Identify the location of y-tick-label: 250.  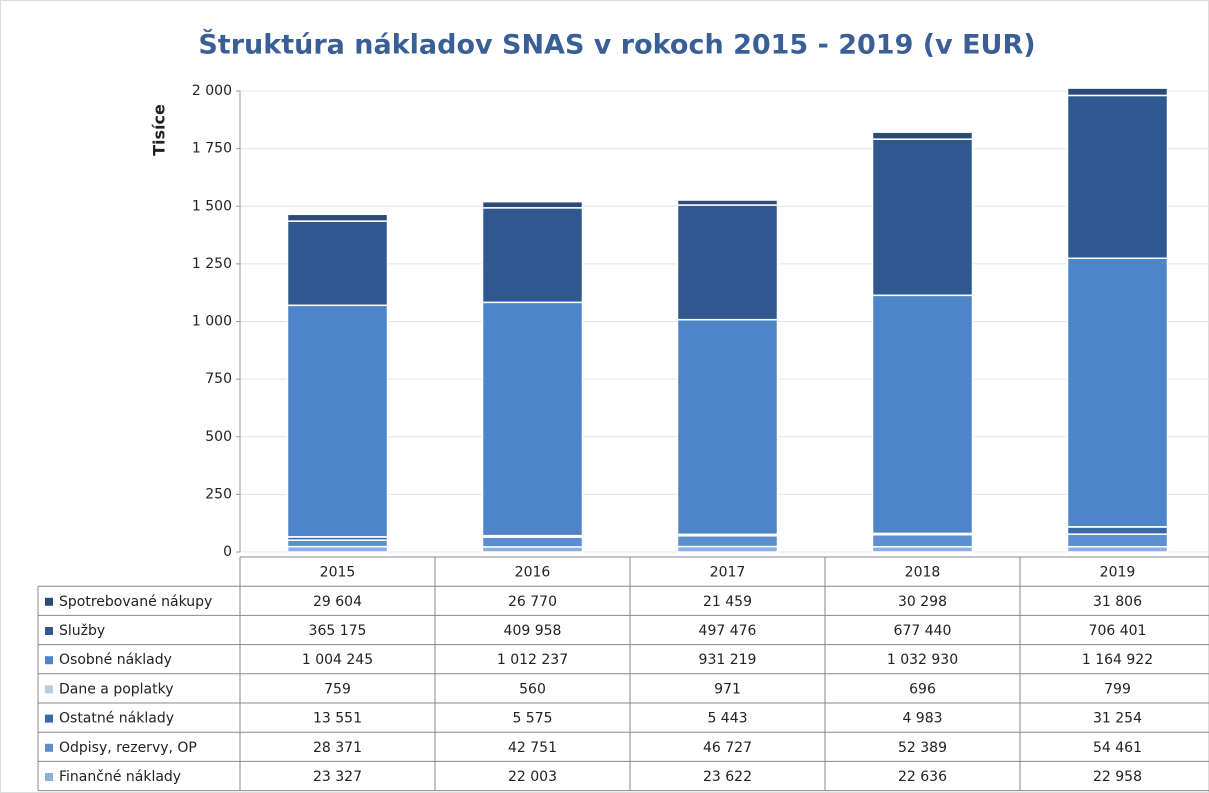
(218, 494).